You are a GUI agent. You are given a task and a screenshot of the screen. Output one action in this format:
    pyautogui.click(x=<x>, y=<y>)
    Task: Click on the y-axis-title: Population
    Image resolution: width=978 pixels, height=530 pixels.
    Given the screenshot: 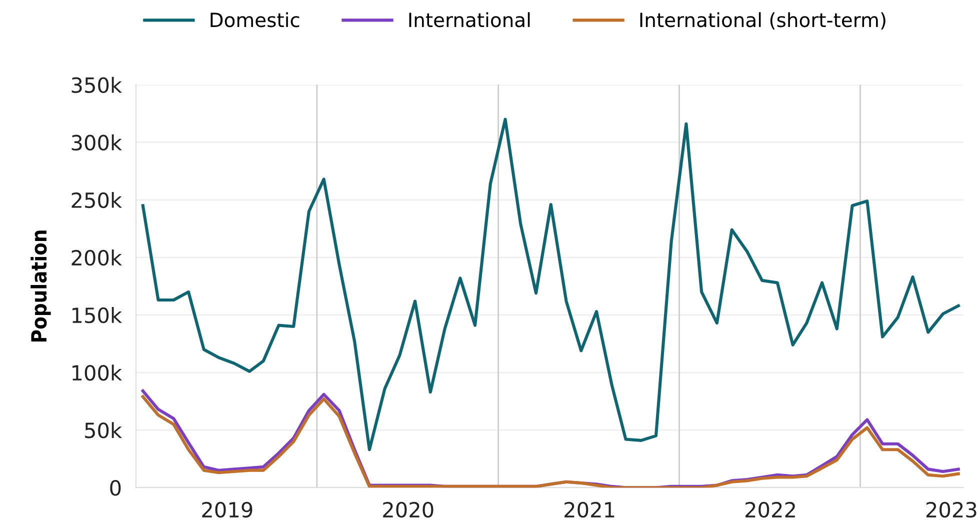 What is the action you would take?
    pyautogui.click(x=40, y=286)
    